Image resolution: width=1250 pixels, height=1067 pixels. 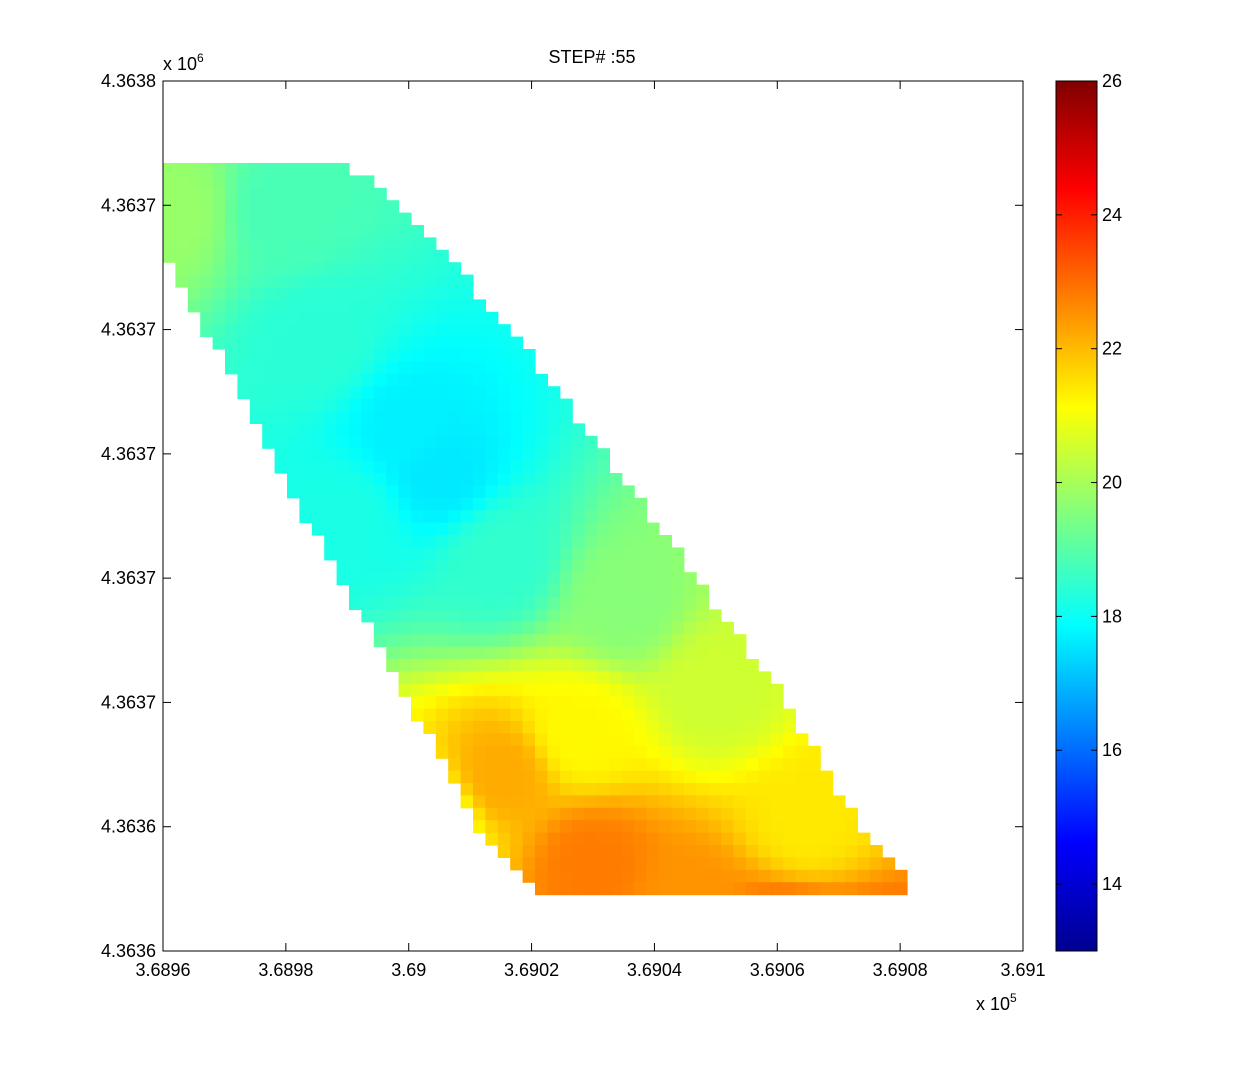 I want to click on y-tick-label: 4.3636, so click(x=128, y=827).